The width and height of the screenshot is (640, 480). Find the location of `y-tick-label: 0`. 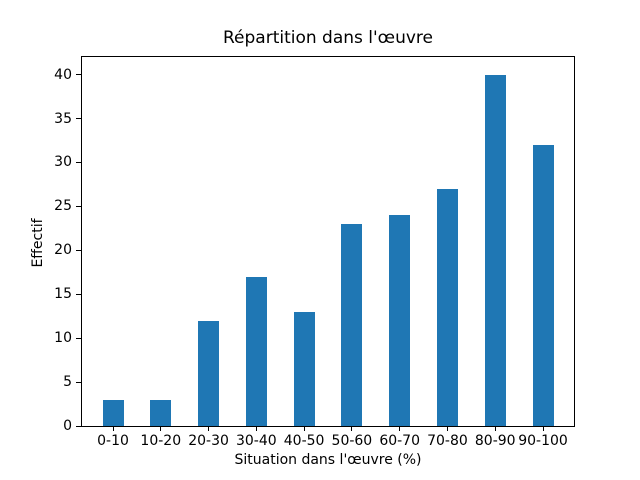

y-tick-label: 0 is located at coordinates (67, 426).